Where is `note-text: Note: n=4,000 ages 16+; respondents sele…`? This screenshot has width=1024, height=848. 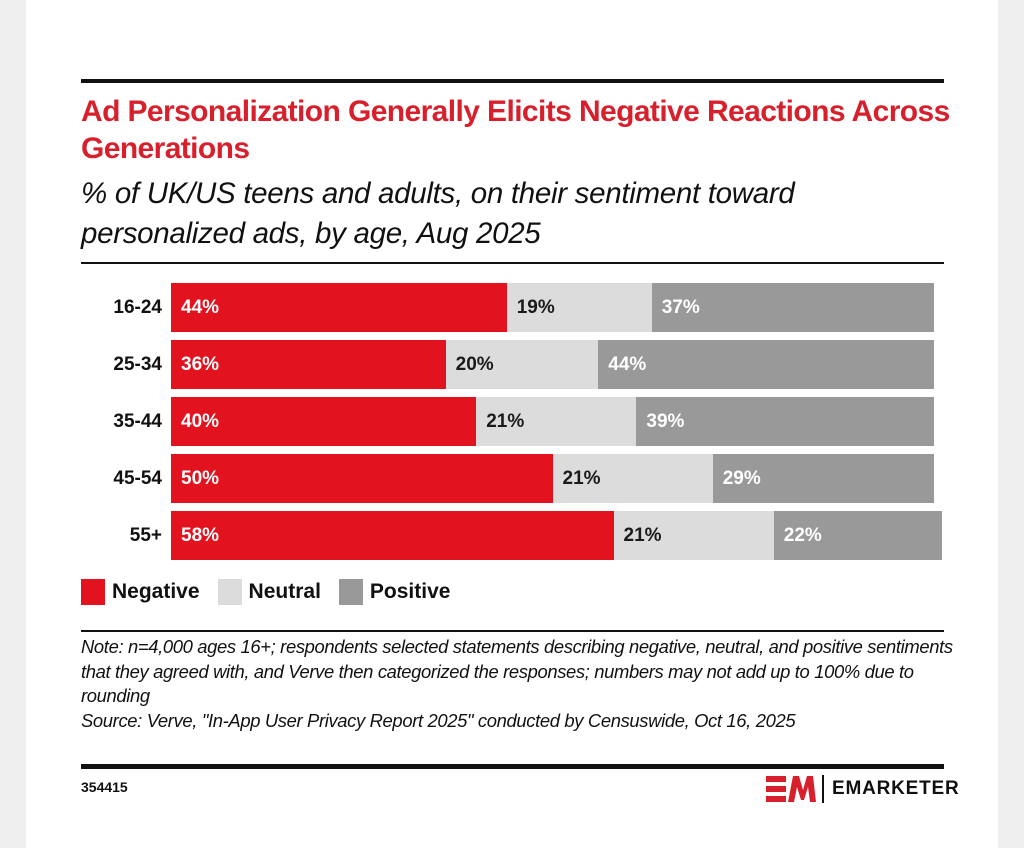
note-text: Note: n=4,000 ages 16+; respondents sele… is located at coordinates (517, 671).